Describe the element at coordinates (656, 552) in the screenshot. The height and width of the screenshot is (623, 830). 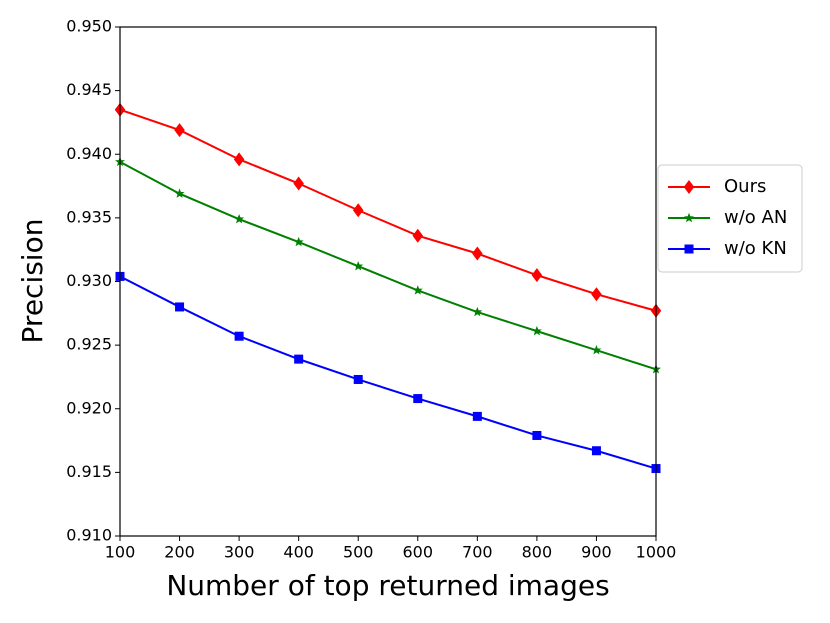
I see `x-tick-label: 1000` at that location.